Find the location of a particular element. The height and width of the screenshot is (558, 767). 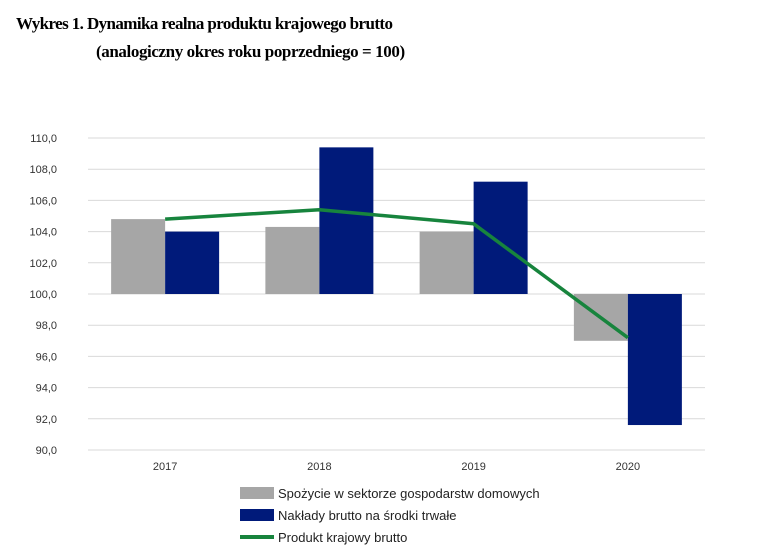

legend-label-investment: Nakłady brutto na środki trwałe is located at coordinates (367, 515).